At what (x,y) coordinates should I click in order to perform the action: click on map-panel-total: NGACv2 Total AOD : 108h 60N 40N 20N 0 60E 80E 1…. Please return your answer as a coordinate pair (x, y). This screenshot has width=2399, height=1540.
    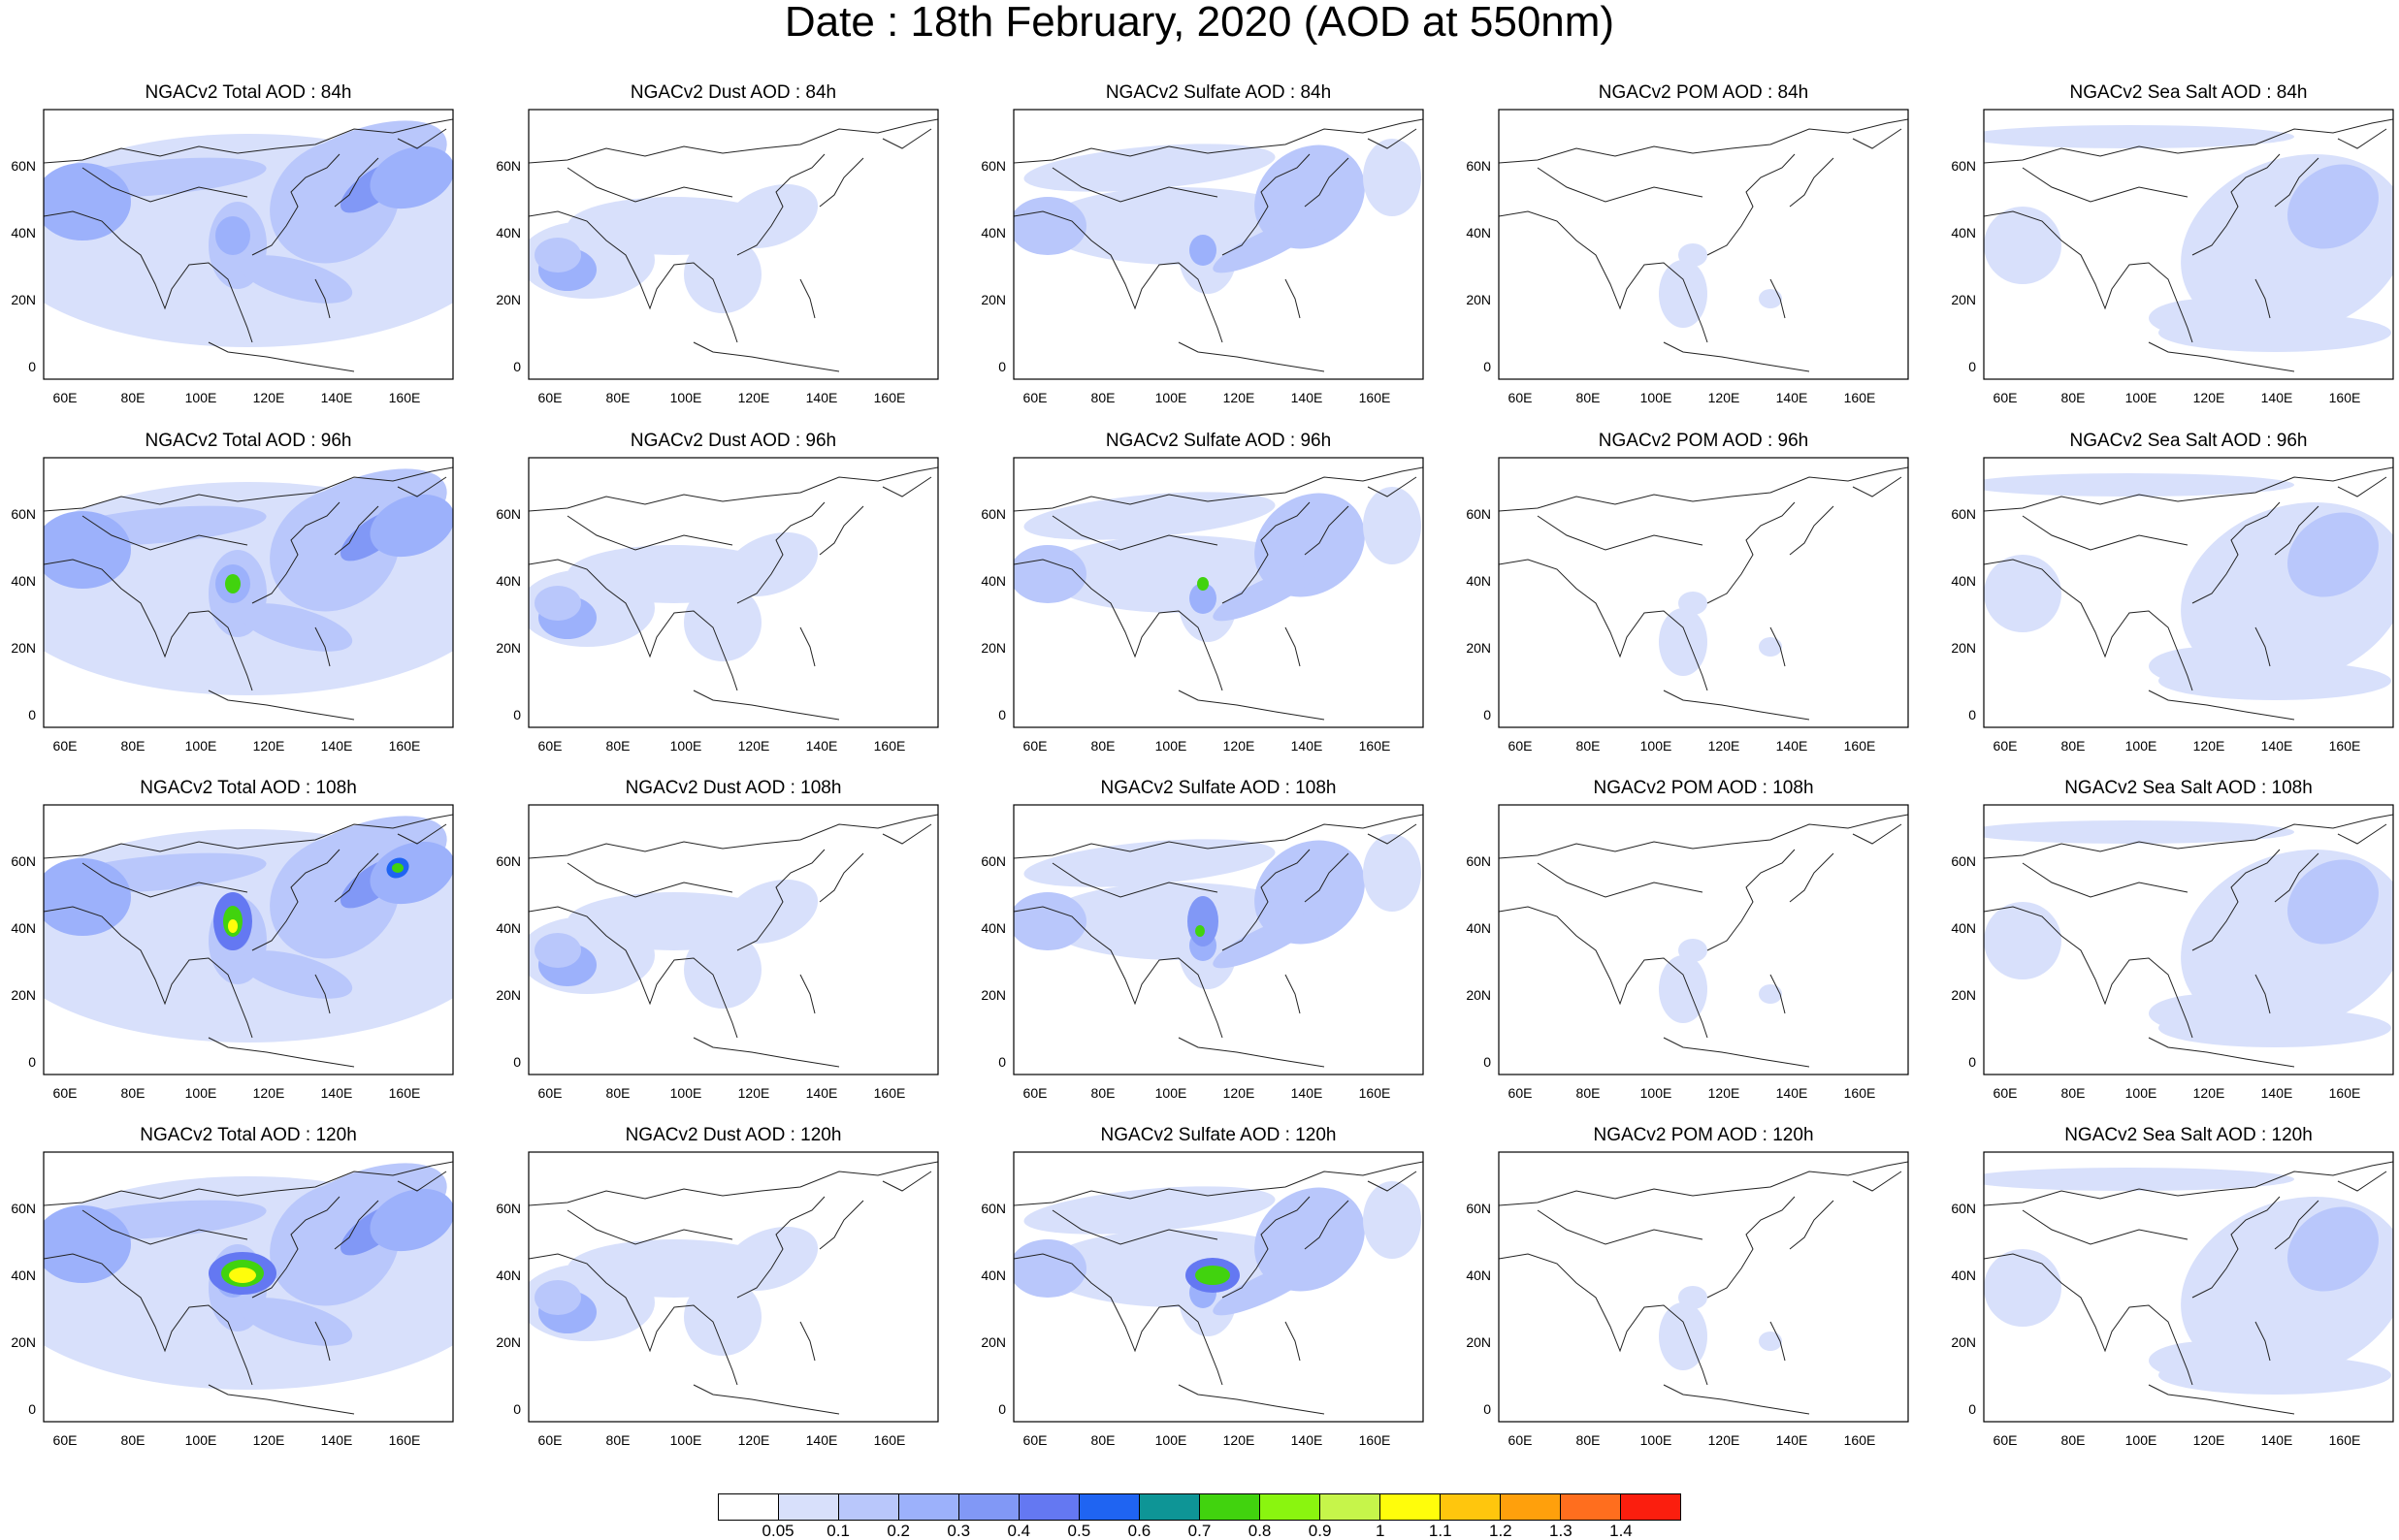
    Looking at the image, I should click on (261, 945).